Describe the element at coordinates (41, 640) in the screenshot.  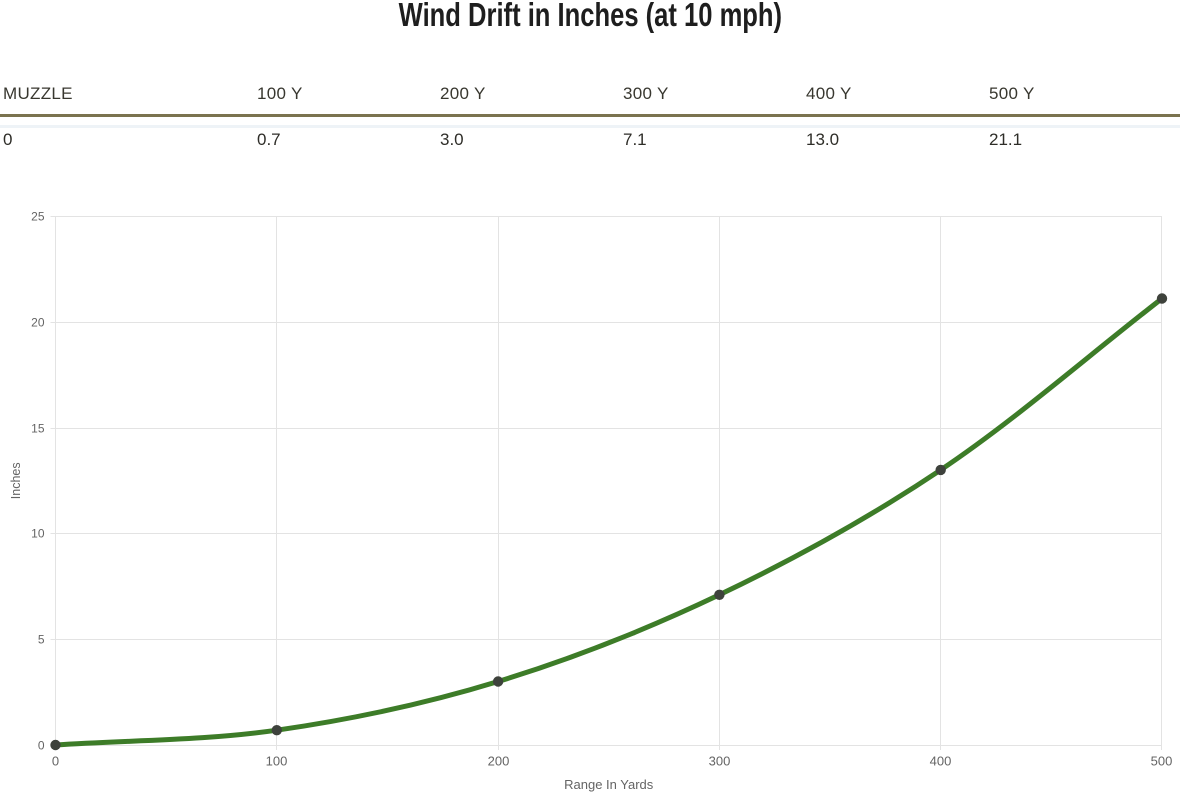
I see `svg-text: 5` at that location.